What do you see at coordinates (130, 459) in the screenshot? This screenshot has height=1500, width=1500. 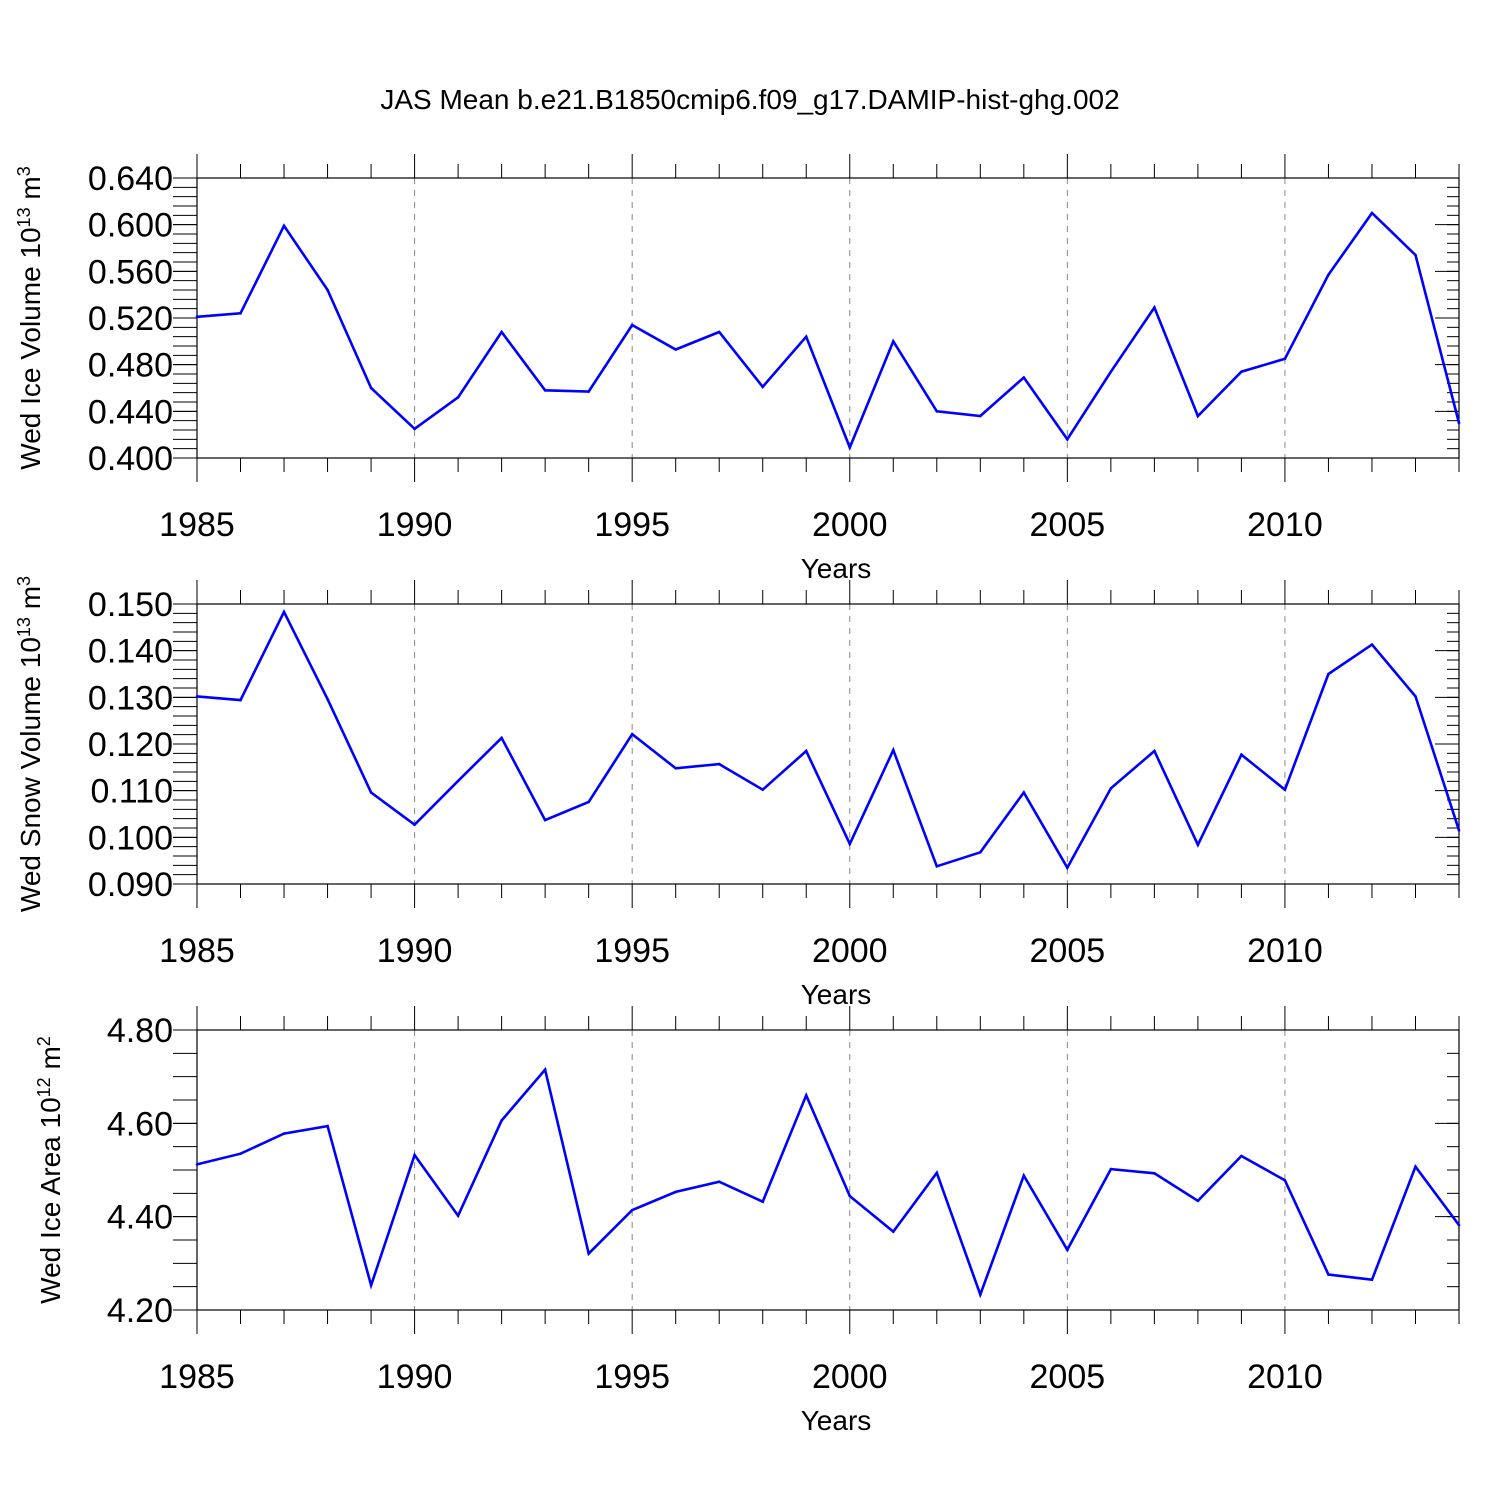 I see `y-tick-label: 0.400` at bounding box center [130, 459].